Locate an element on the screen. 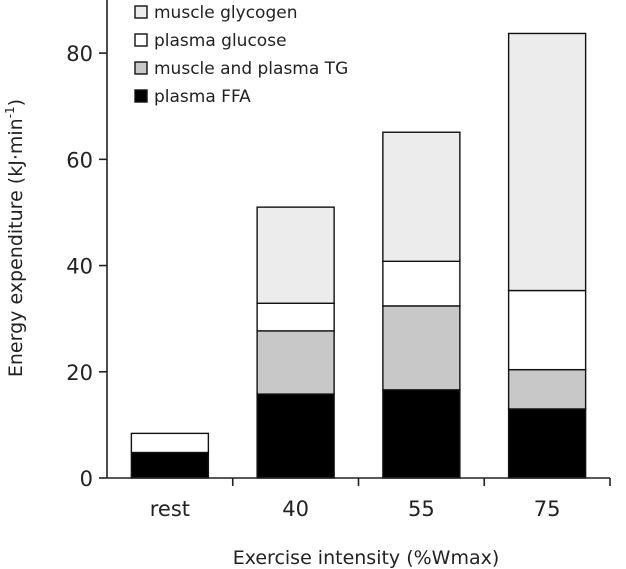 This screenshot has width=626, height=569. legend-swatch-muscle-glycogen is located at coordinates (141, 12).